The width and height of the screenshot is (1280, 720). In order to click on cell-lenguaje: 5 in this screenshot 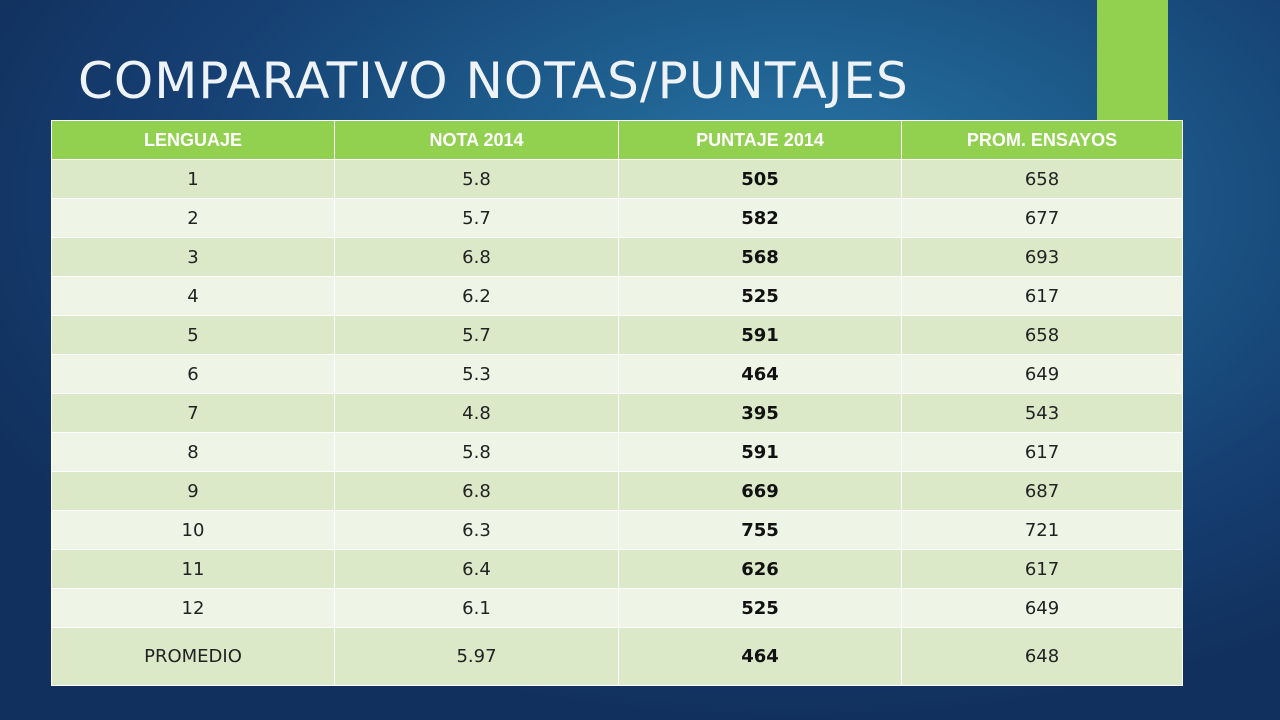, I will do `click(193, 335)`.